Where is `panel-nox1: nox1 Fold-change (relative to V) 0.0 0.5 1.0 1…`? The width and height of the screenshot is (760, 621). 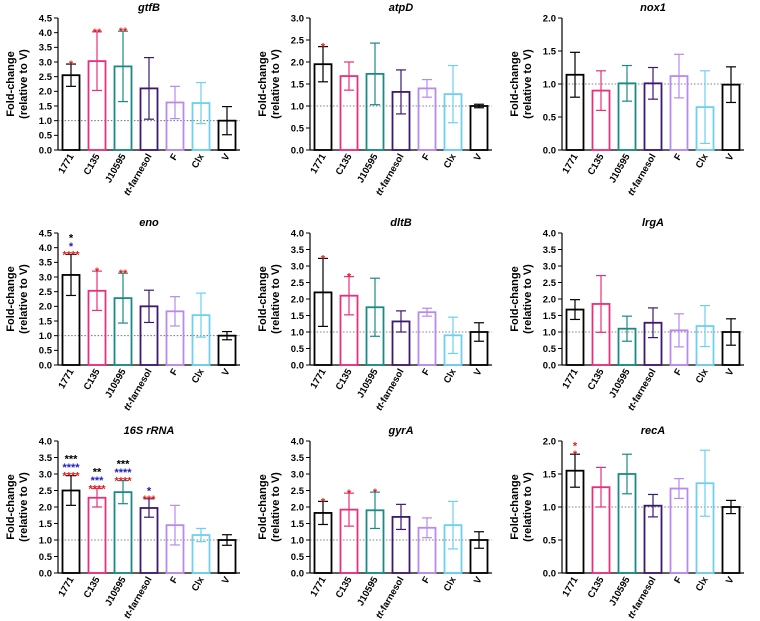 panel-nox1: nox1 Fold-change (relative to V) 0.0 0.5 1.0 1… is located at coordinates (626, 100).